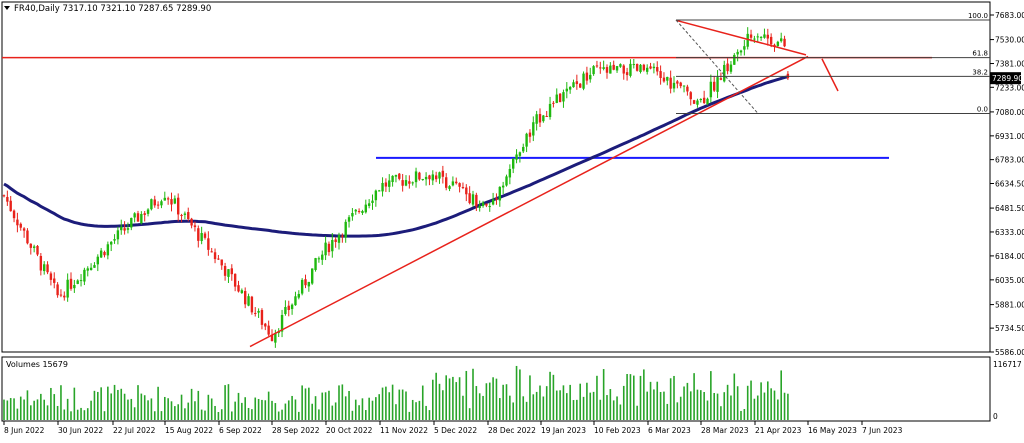 This screenshot has height=443, width=1024. I want to click on current-price-tag, so click(1005, 78).